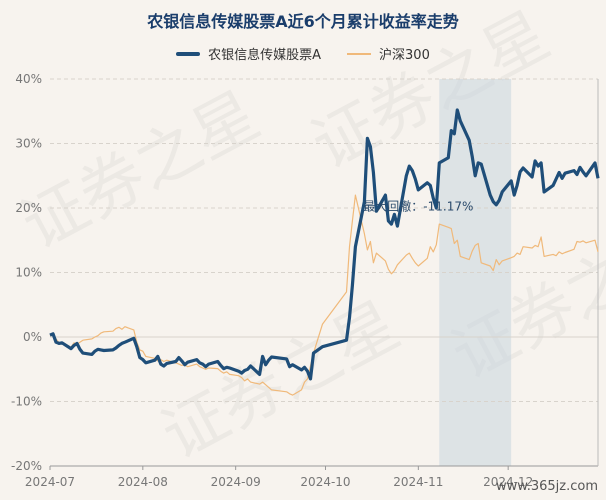  I want to click on x-tick-label: 2024-11, so click(418, 482).